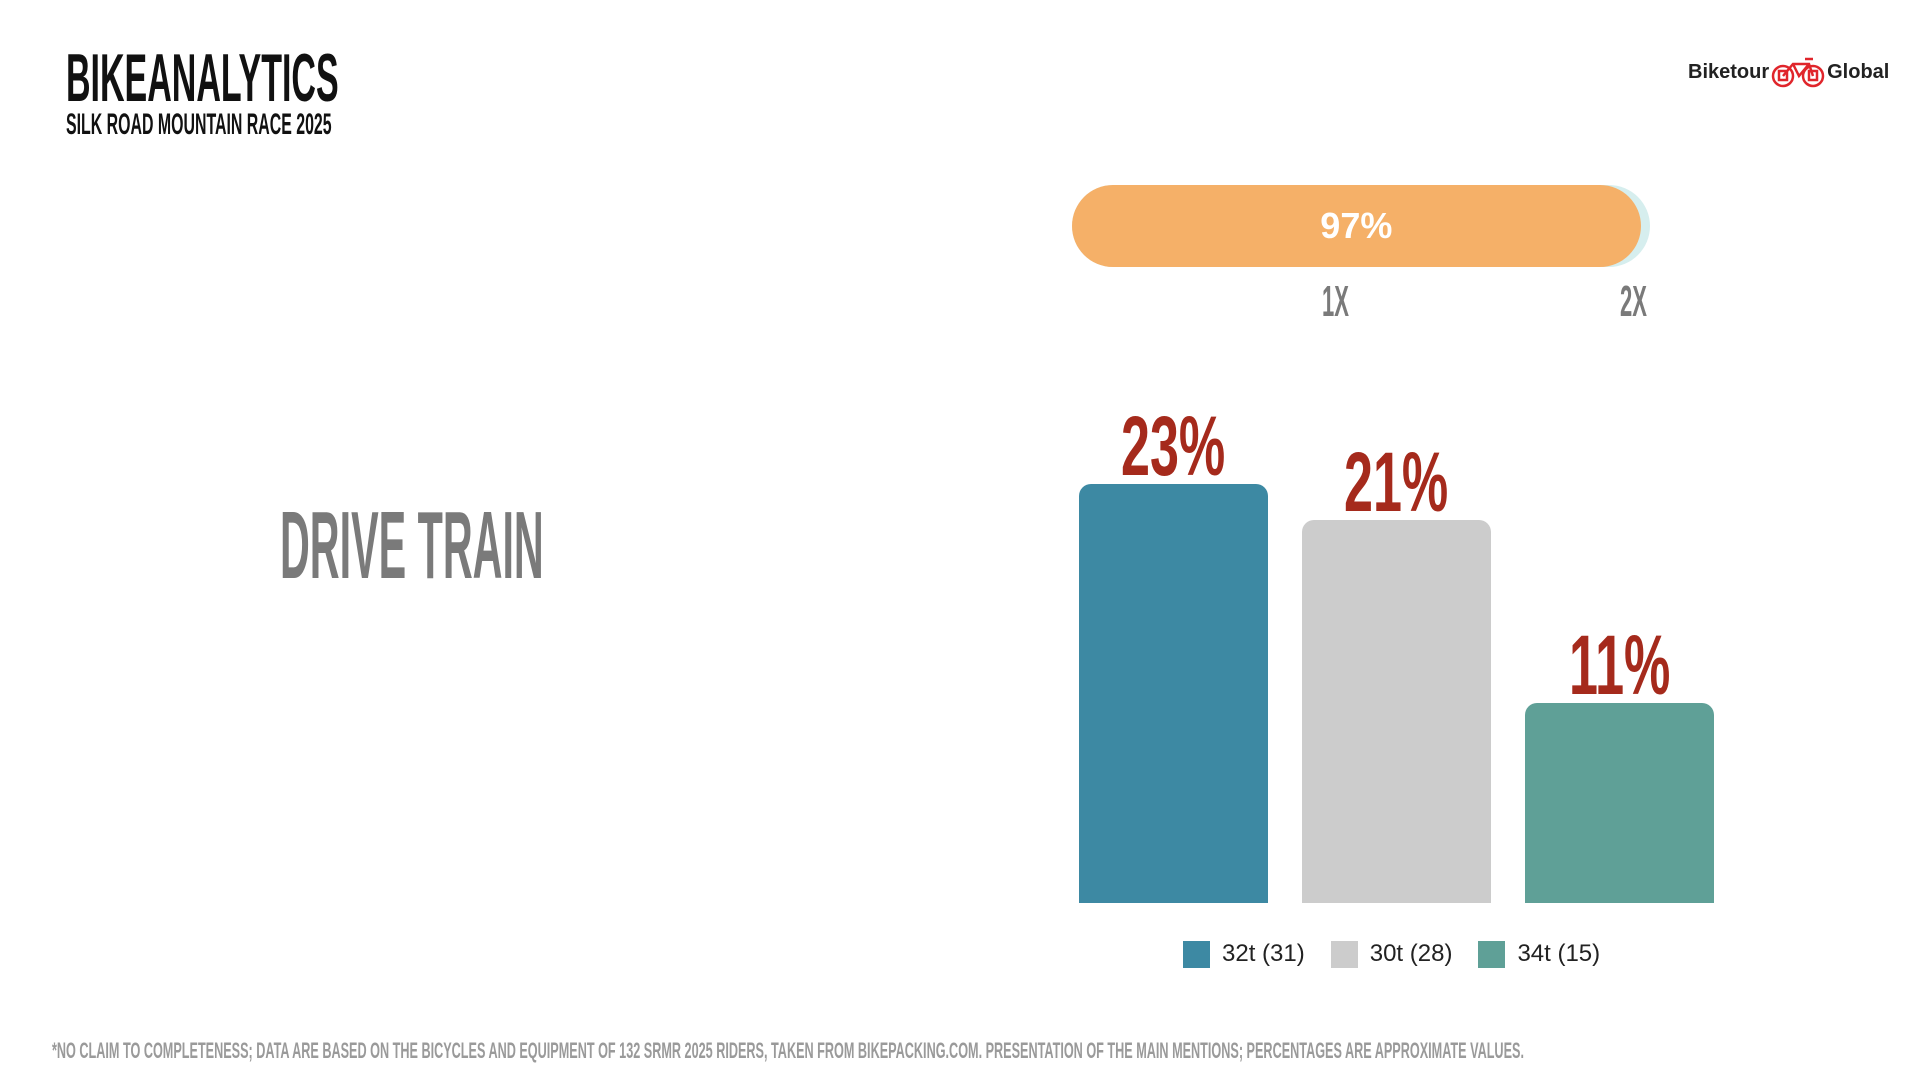 This screenshot has height=1080, width=1920. I want to click on legend-label: 34t (15), so click(1559, 953).